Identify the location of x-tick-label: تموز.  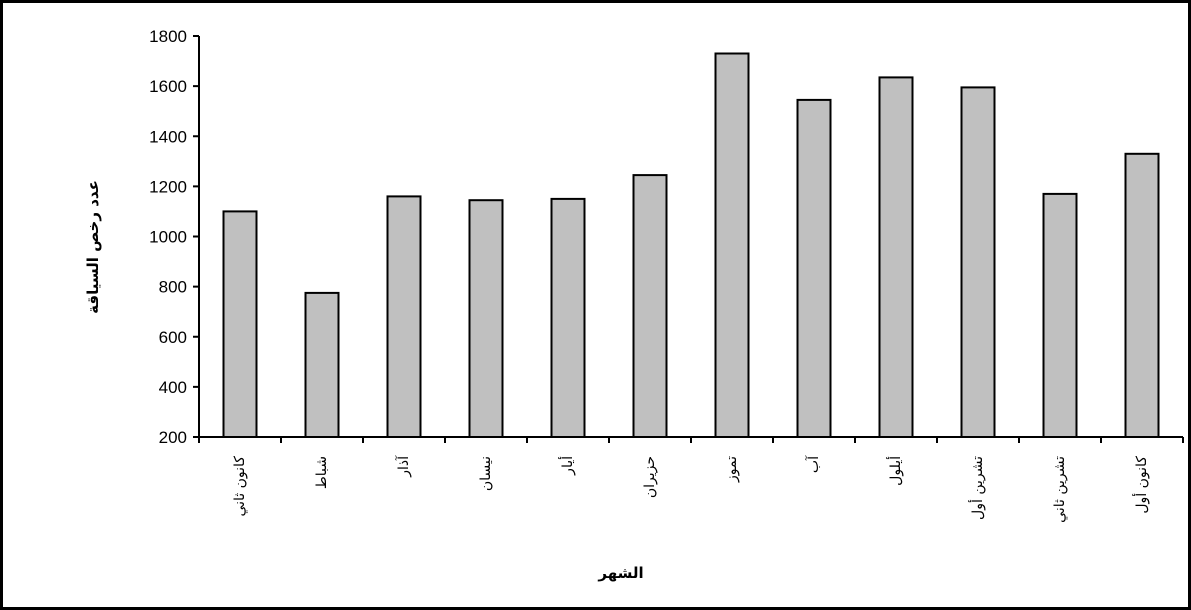
(732, 469).